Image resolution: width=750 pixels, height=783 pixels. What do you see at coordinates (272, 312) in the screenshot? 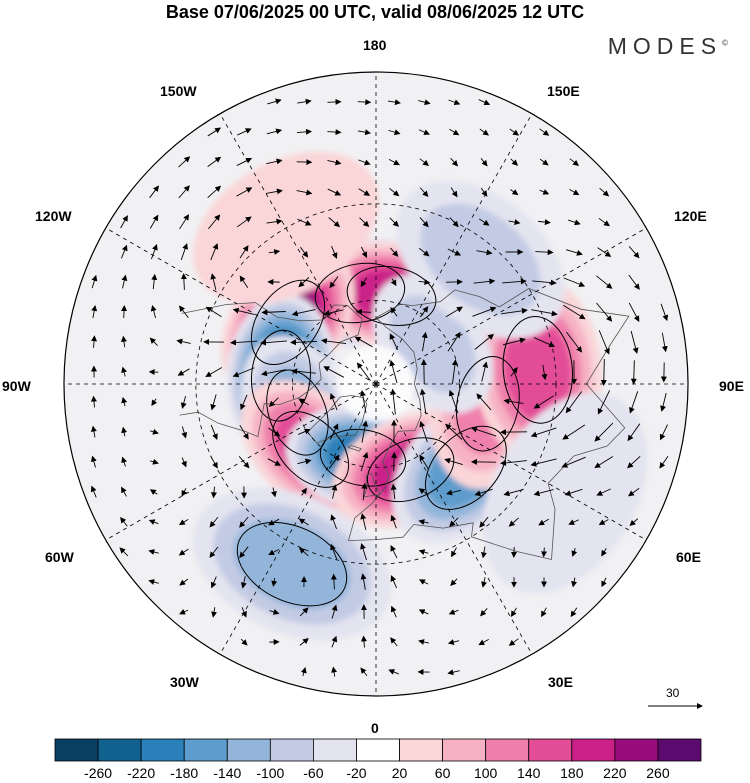
I see `coast-north-america-west` at bounding box center [272, 312].